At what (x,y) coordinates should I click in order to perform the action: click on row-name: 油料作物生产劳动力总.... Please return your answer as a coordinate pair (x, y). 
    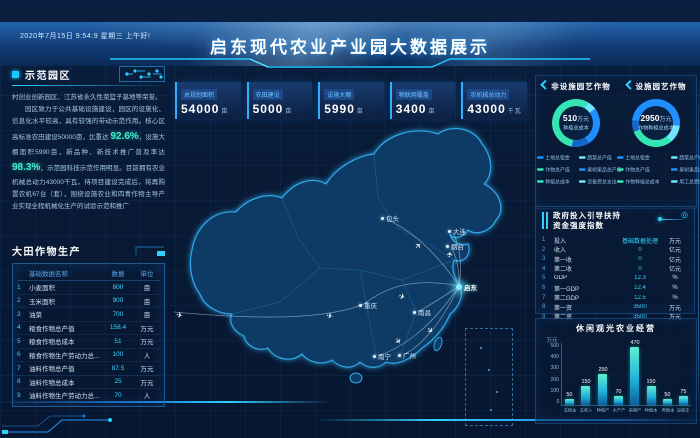
    Looking at the image, I should click on (64, 397).